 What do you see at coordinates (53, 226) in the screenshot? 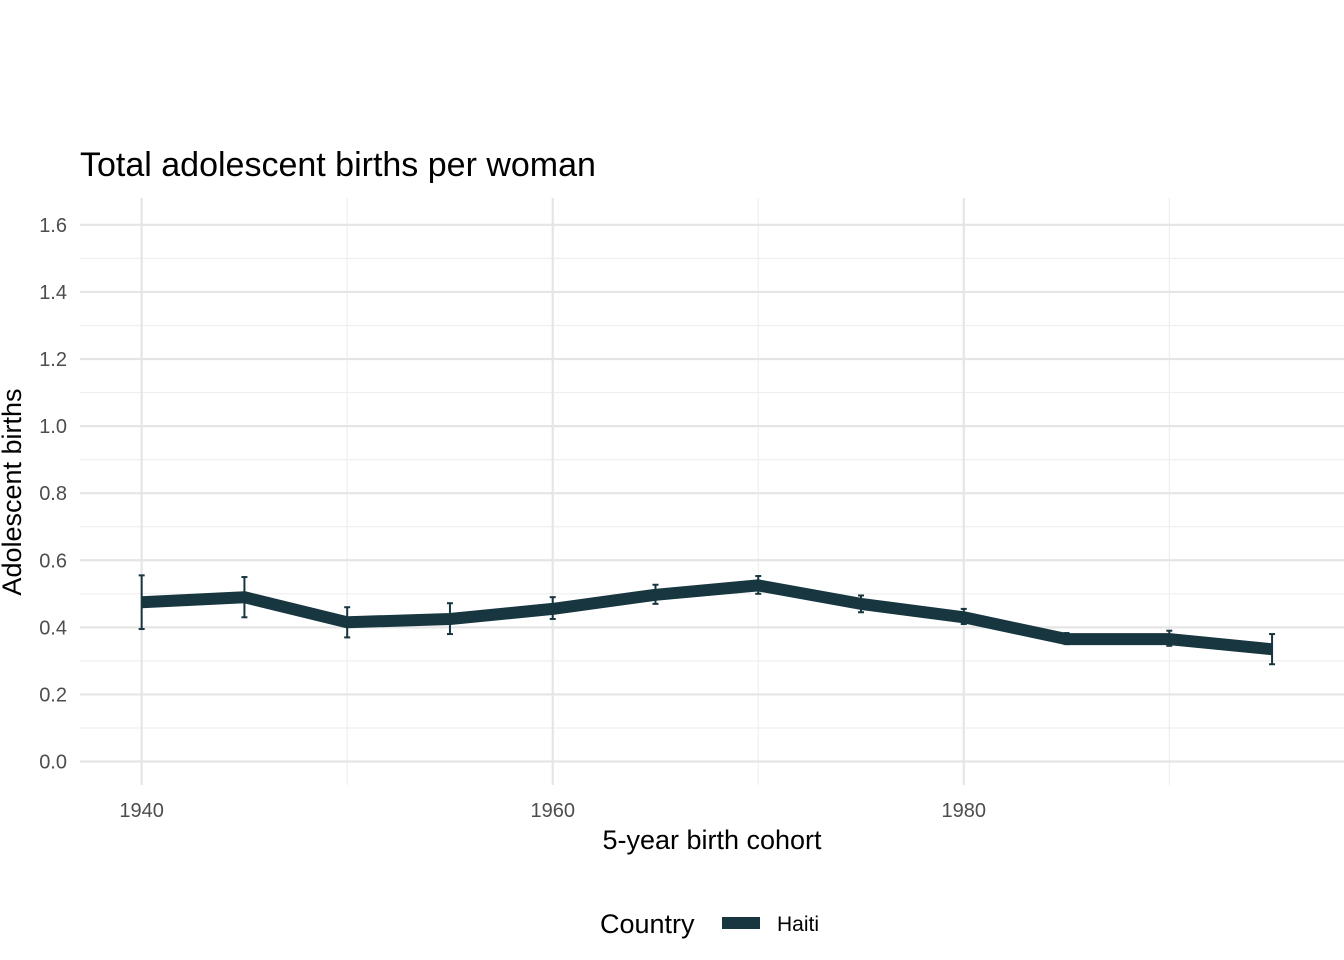
I see `y-tick-label: 1.6` at bounding box center [53, 226].